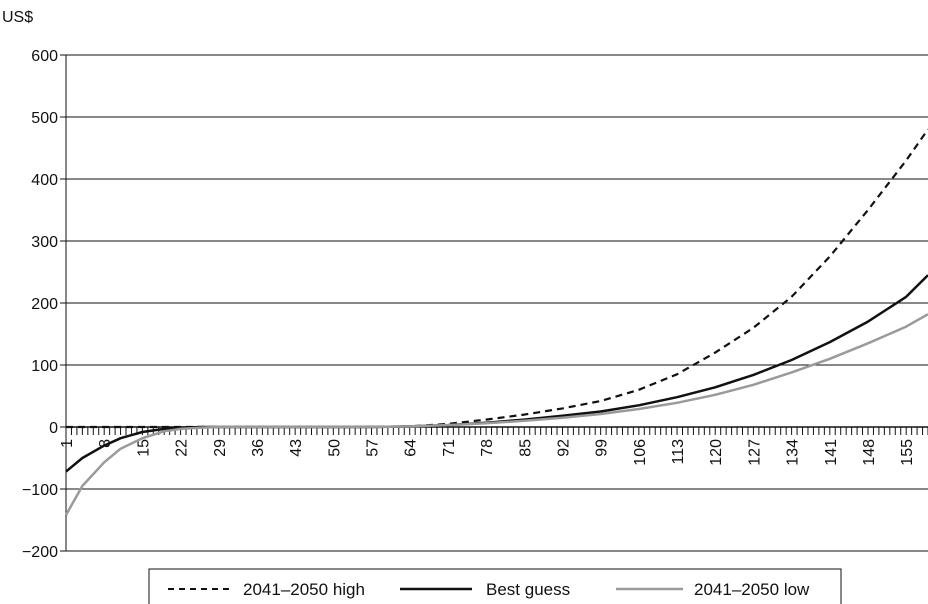 This screenshot has height=604, width=928. I want to click on x-tick-label: 15, so click(143, 448).